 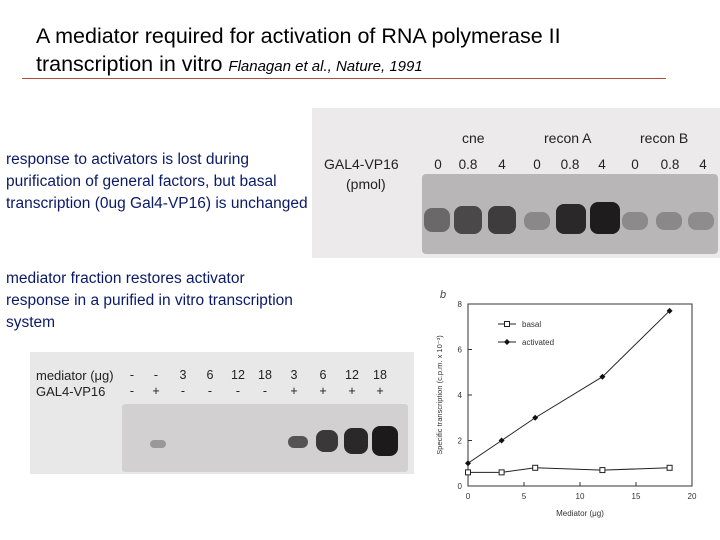 I want to click on x-axis-label: Mediator (μg), so click(x=580, y=513).